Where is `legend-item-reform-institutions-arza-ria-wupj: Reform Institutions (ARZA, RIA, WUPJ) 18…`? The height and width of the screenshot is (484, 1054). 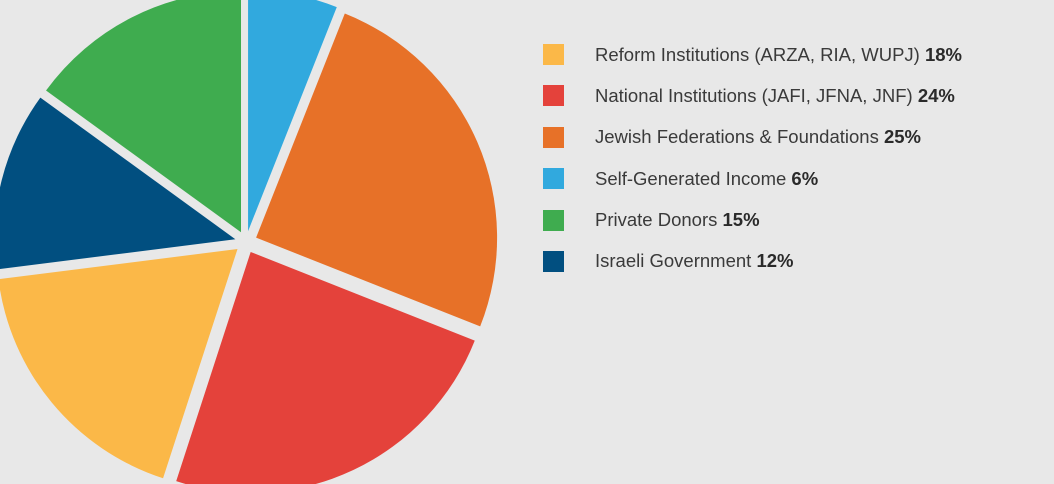 legend-item-reform-institutions-arza-ria-wupj: Reform Institutions (ARZA, RIA, WUPJ) 18… is located at coordinates (752, 54).